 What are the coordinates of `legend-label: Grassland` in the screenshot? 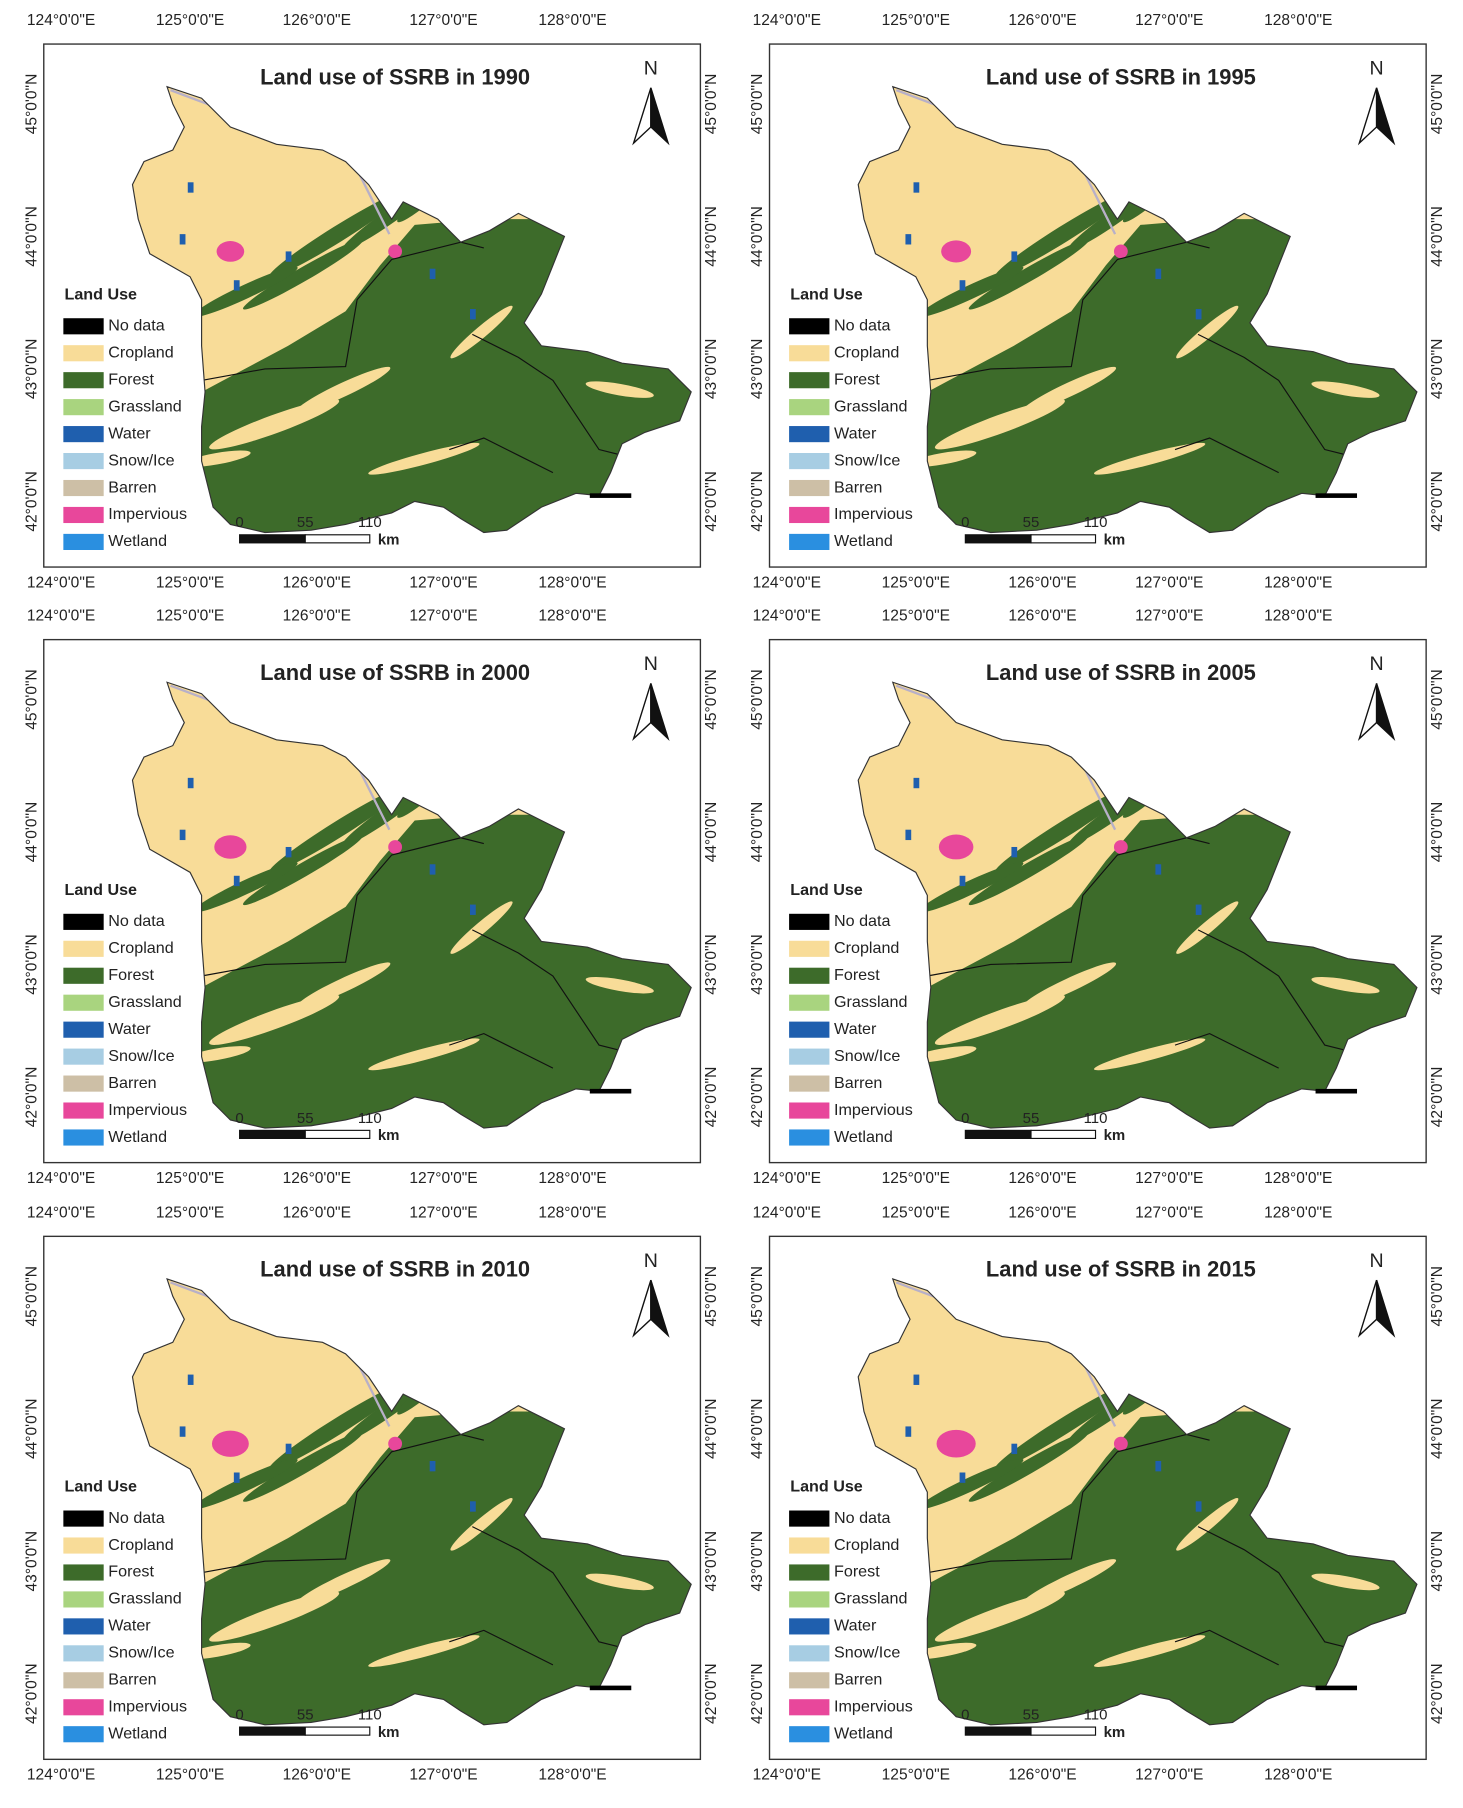 It's located at (144, 406).